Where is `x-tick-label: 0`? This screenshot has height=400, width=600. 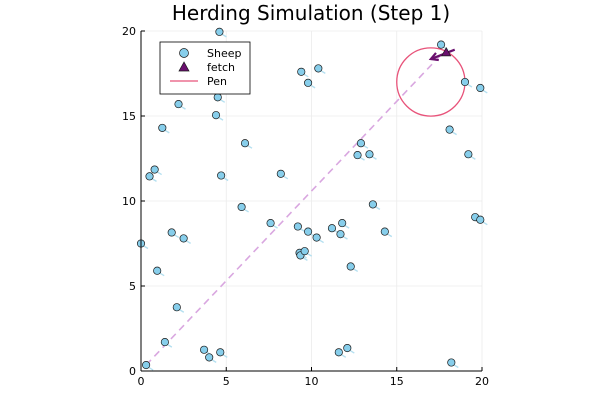 x-tick-label: 0 is located at coordinates (141, 381).